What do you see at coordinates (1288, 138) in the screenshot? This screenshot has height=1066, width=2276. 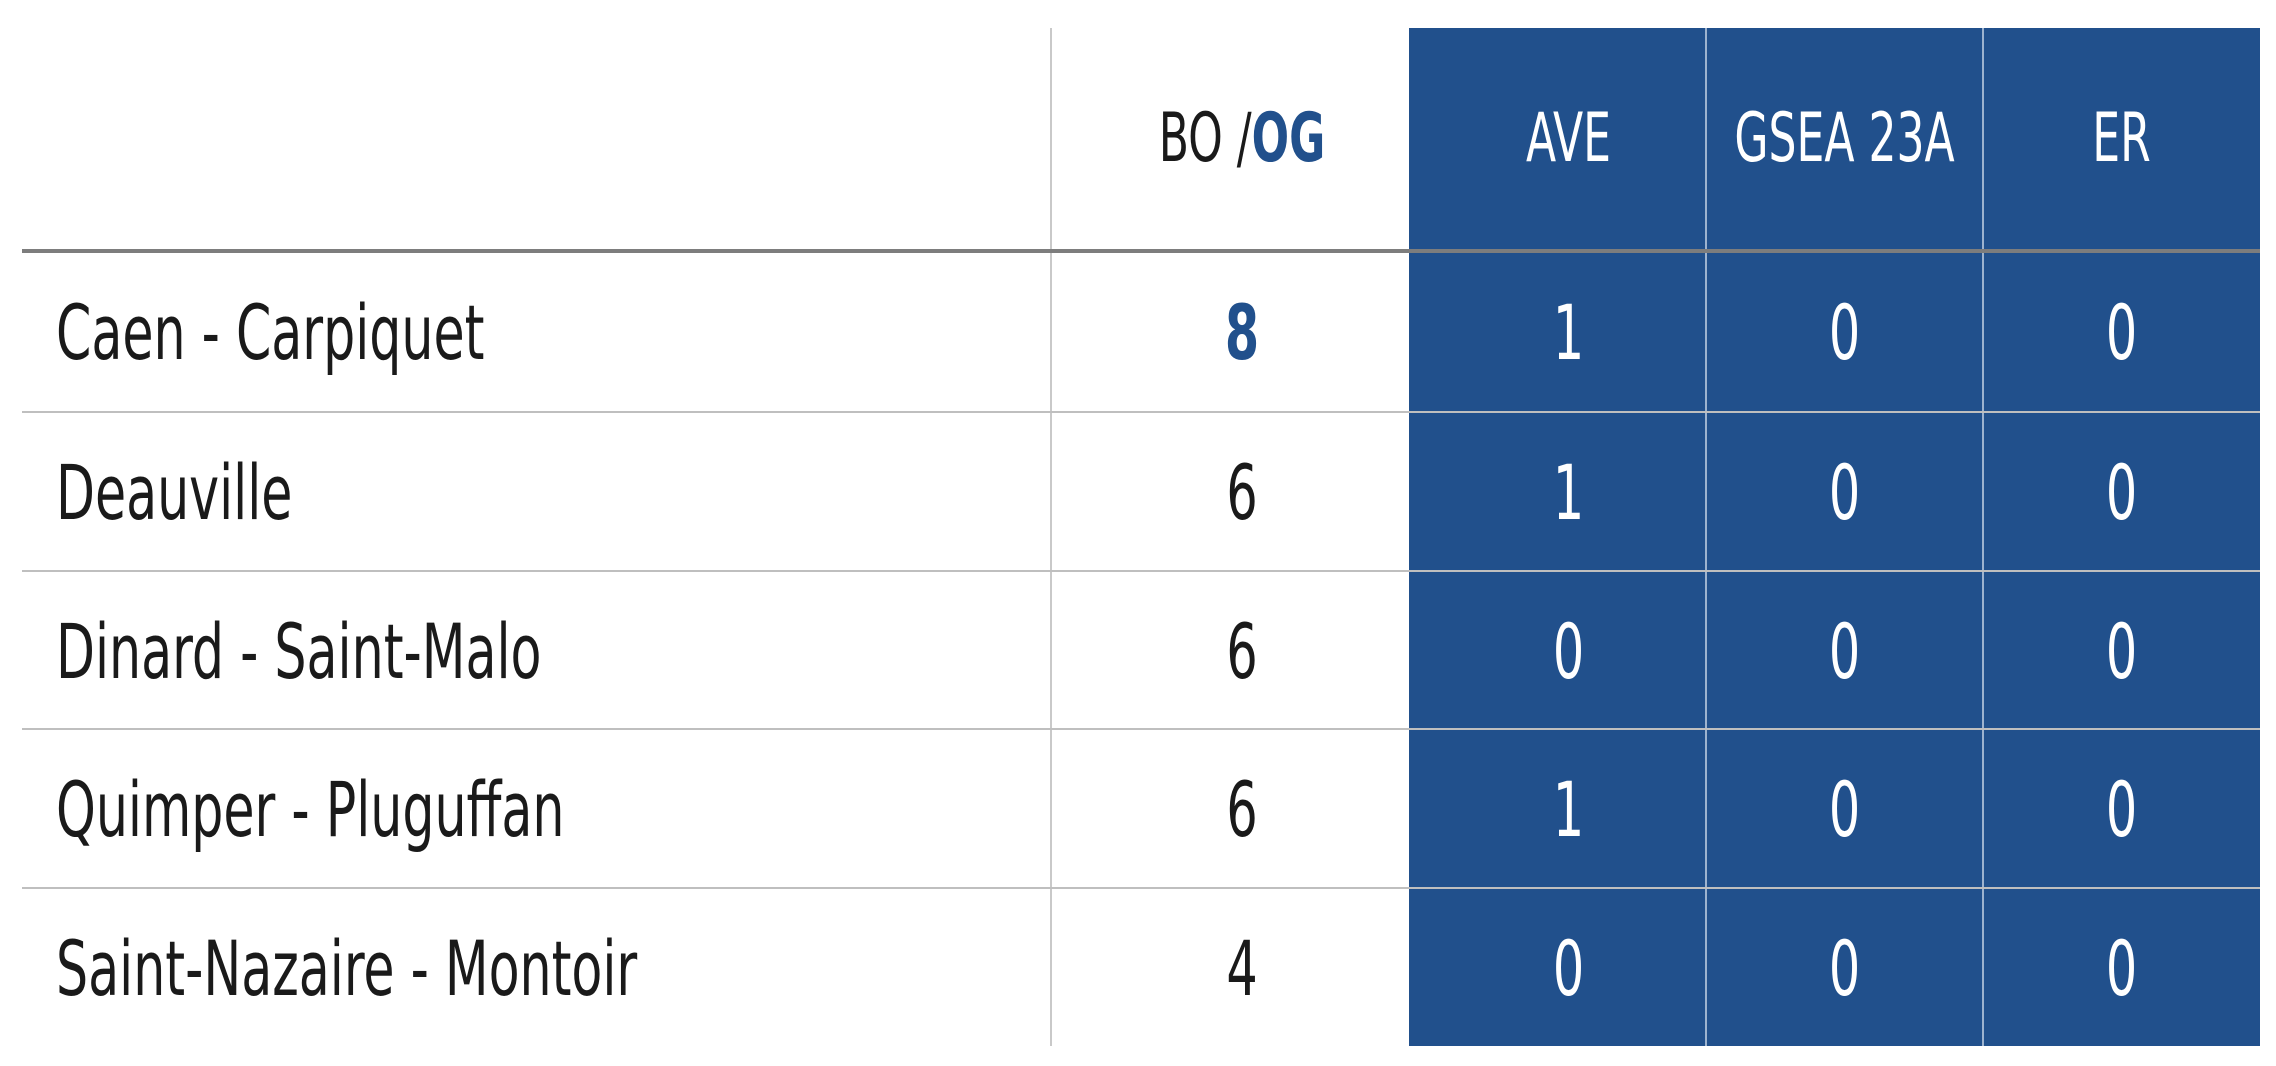 I see `header-og-label: OG` at bounding box center [1288, 138].